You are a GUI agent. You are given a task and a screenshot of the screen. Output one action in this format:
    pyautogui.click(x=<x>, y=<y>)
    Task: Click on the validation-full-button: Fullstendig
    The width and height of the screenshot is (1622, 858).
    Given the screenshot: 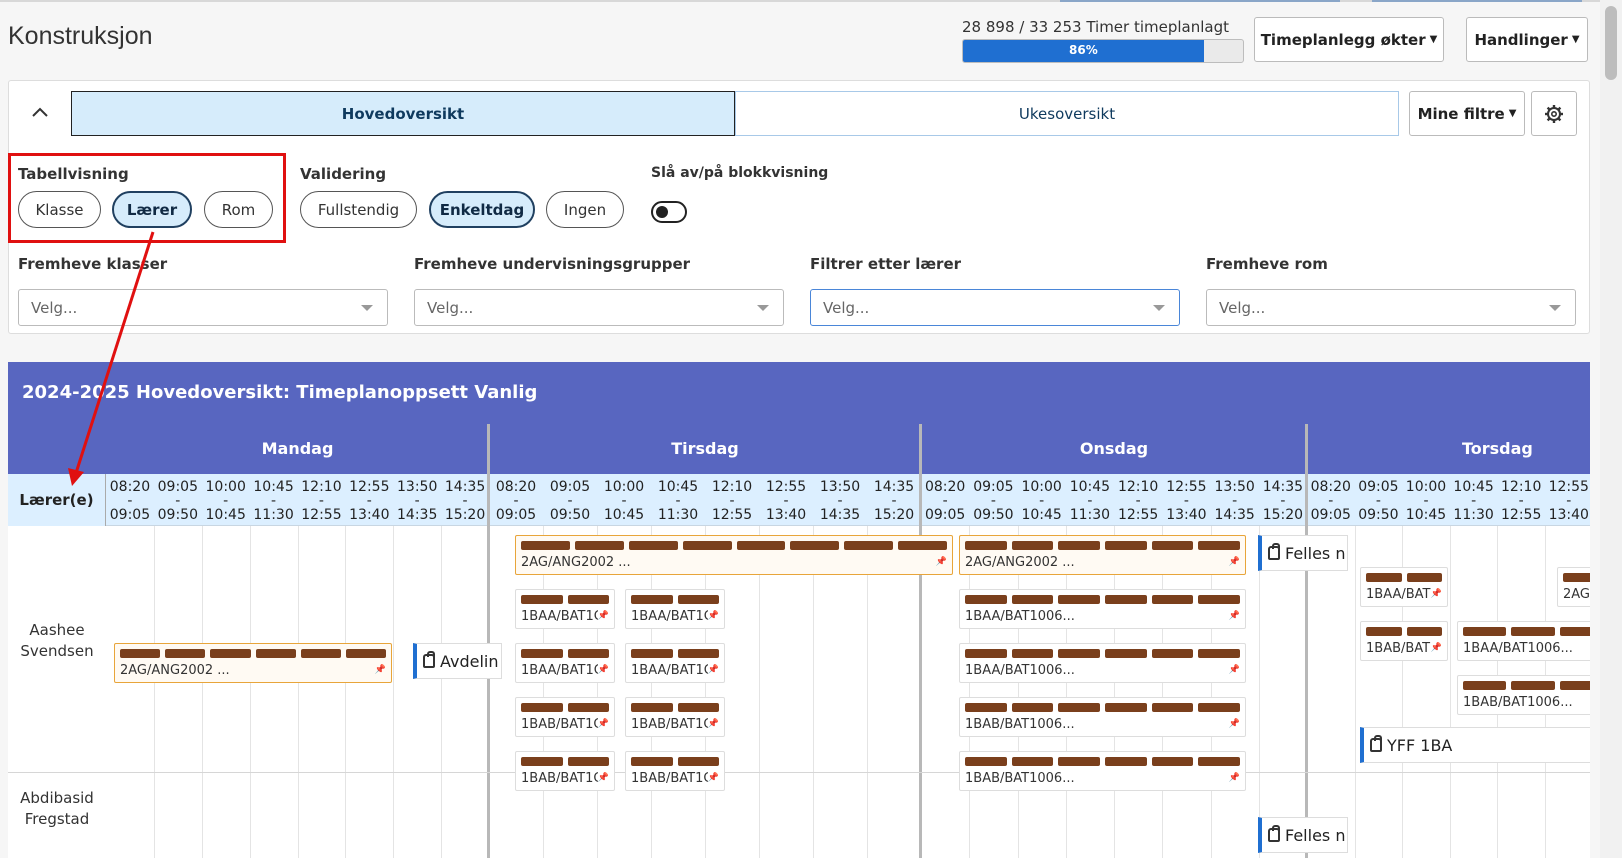 What is the action you would take?
    pyautogui.click(x=358, y=209)
    